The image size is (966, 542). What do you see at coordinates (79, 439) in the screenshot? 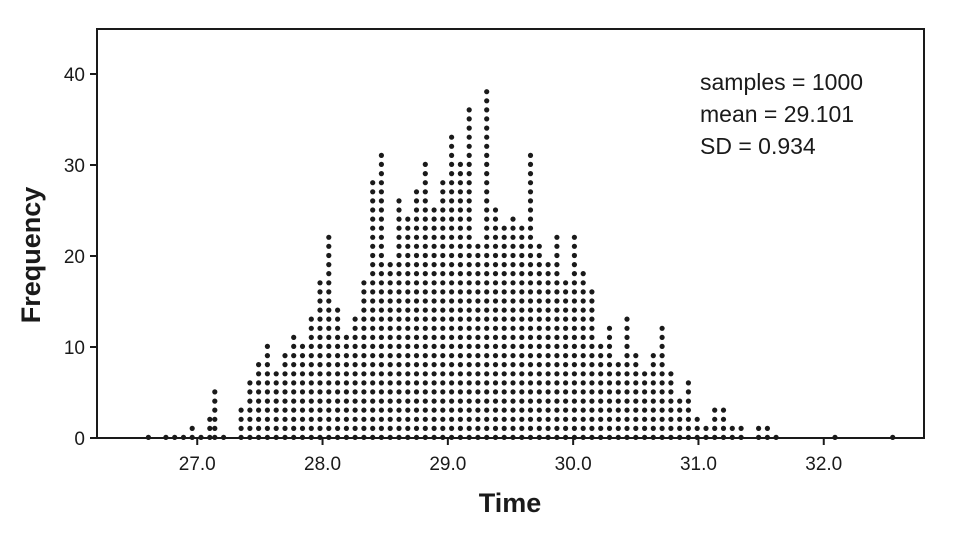
I see `y-tick-label: 0` at bounding box center [79, 439].